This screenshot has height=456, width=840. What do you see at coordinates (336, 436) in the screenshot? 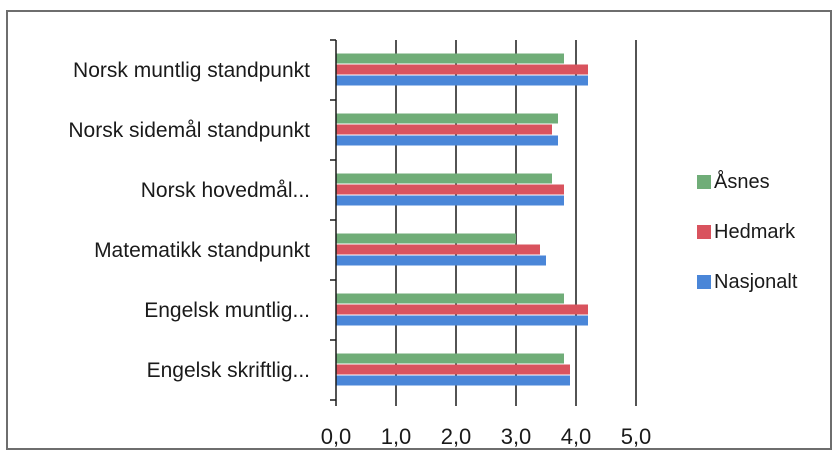
I see `x-tick-label: 0,0` at bounding box center [336, 436].